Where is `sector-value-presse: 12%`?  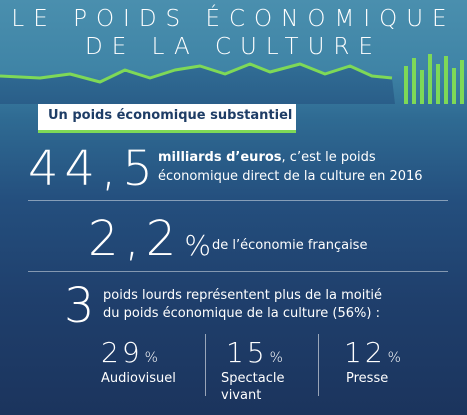 sector-value-presse: 12% is located at coordinates (372, 352).